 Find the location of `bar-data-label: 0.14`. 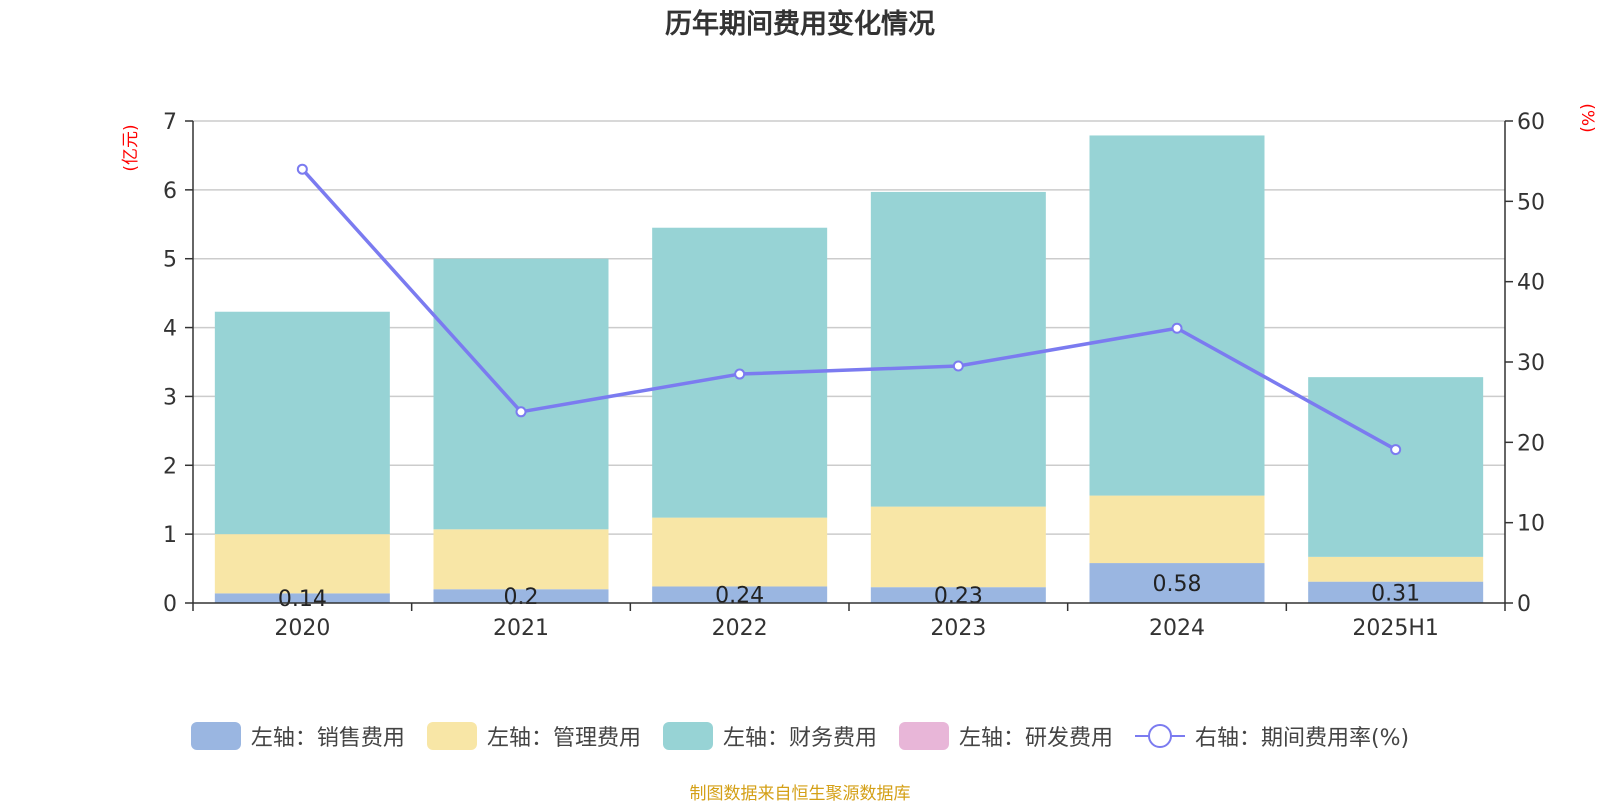

bar-data-label: 0.14 is located at coordinates (302, 599).